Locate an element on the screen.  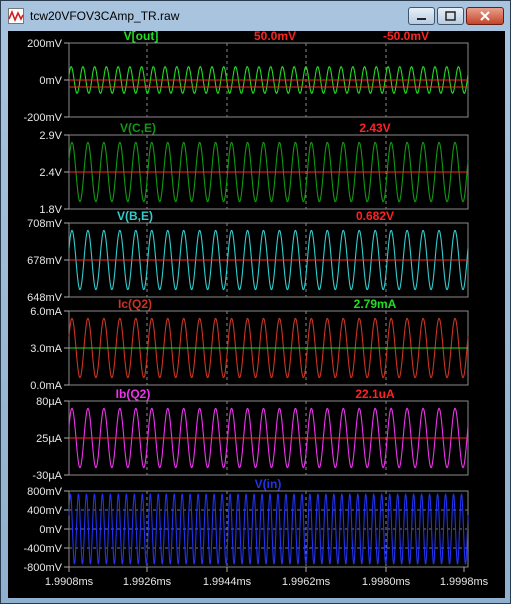
maximize-button is located at coordinates (450, 16).